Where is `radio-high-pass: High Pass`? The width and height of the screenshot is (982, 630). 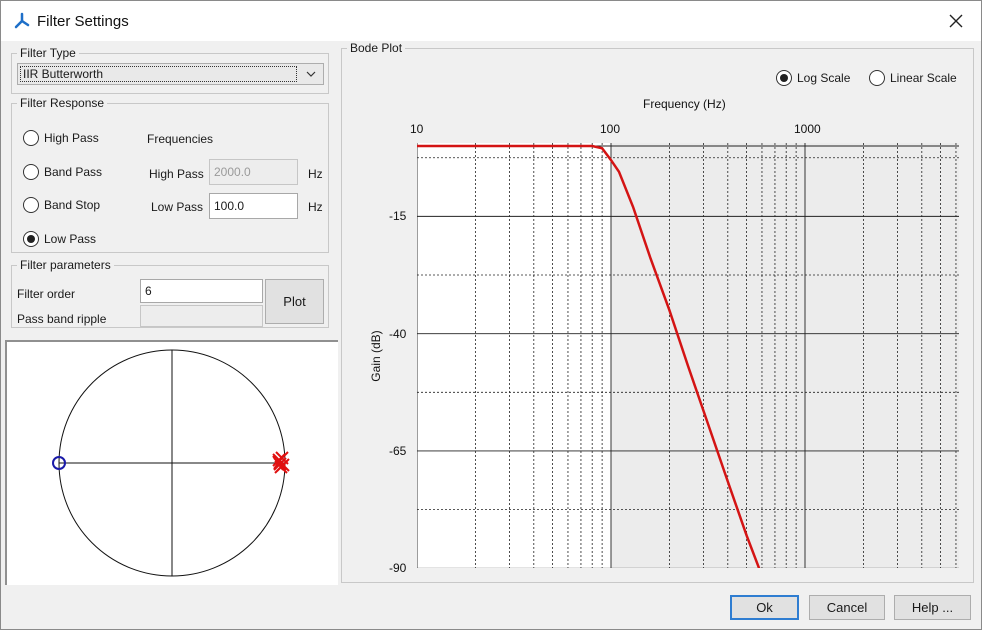 radio-high-pass: High Pass is located at coordinates (61, 138).